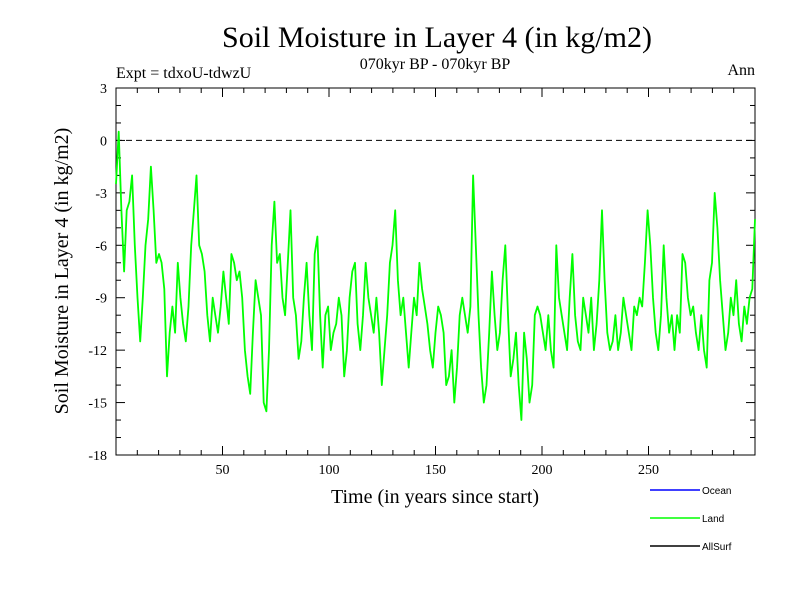  I want to click on y-tick-label: -12, so click(97, 351).